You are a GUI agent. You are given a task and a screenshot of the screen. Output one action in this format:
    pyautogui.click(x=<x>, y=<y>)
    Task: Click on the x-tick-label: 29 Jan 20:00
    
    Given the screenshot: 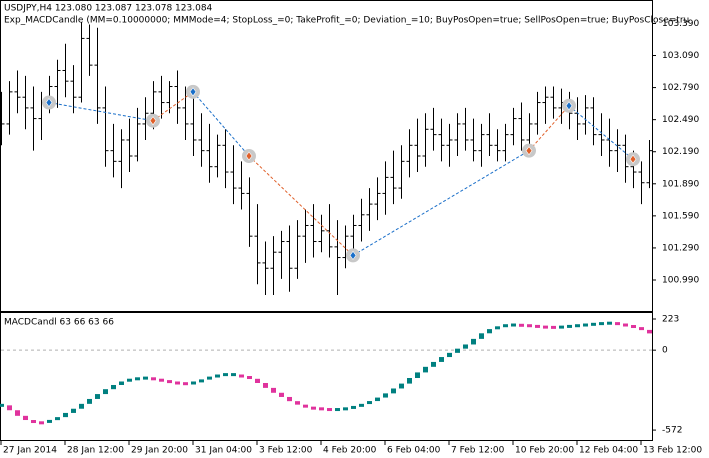 What is the action you would take?
    pyautogui.click(x=159, y=451)
    